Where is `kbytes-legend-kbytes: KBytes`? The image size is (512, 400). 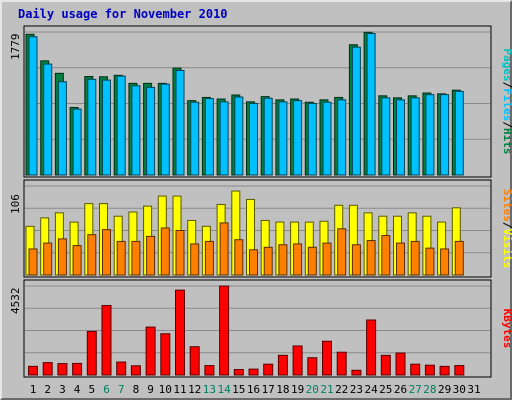
kbytes-legend-kbytes: KBytes is located at coordinates (506, 329).